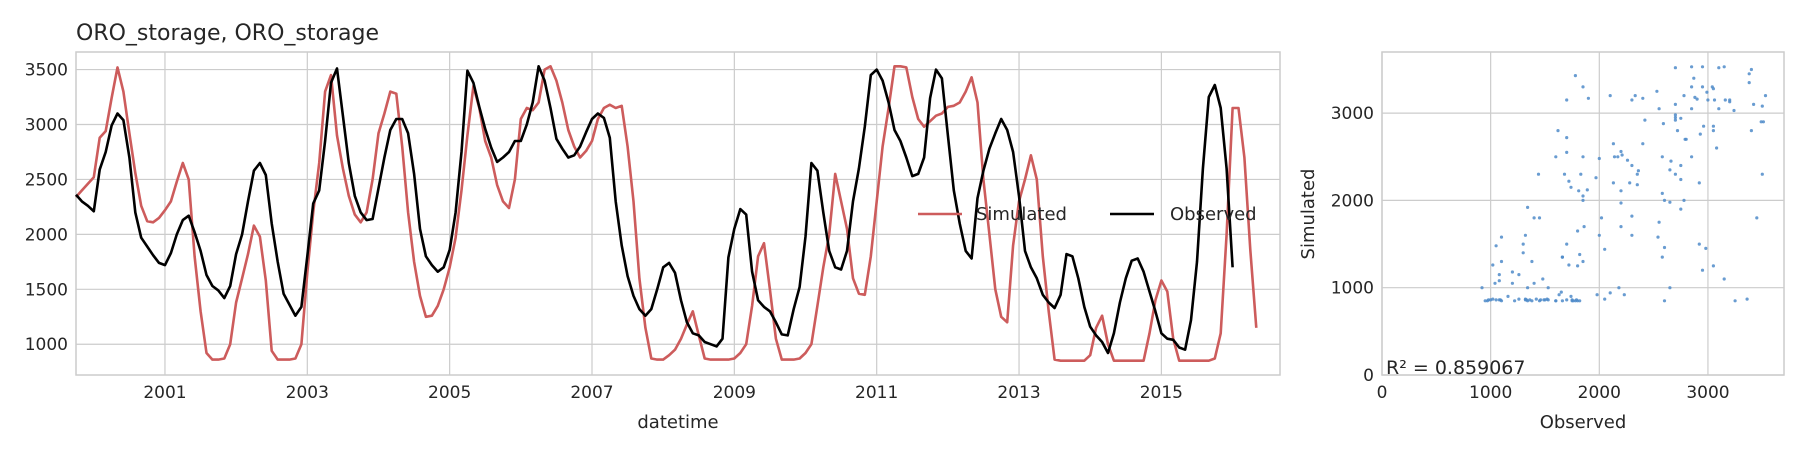 The image size is (1800, 454). I want to click on r-squared-annotation: R² = 0.859067, so click(1455, 368).